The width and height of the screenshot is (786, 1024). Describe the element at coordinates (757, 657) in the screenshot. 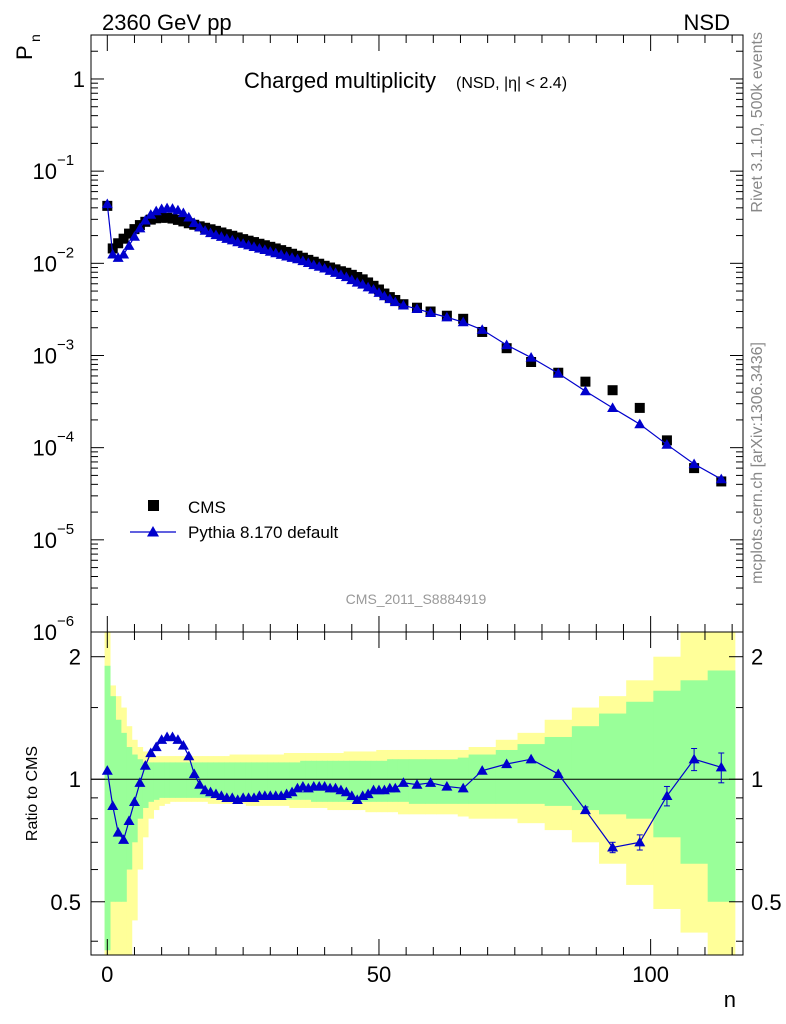

I see `ratio-y-tick-label-right: 2` at that location.